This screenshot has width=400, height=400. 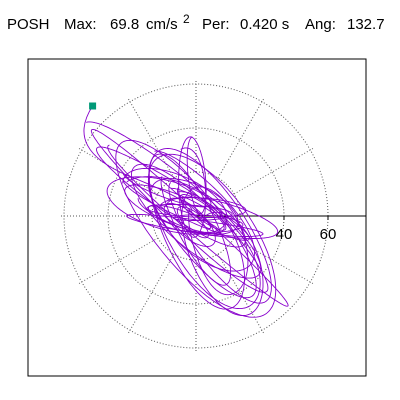 What do you see at coordinates (186, 19) in the screenshot?
I see `max-unit-superscript: 2` at bounding box center [186, 19].